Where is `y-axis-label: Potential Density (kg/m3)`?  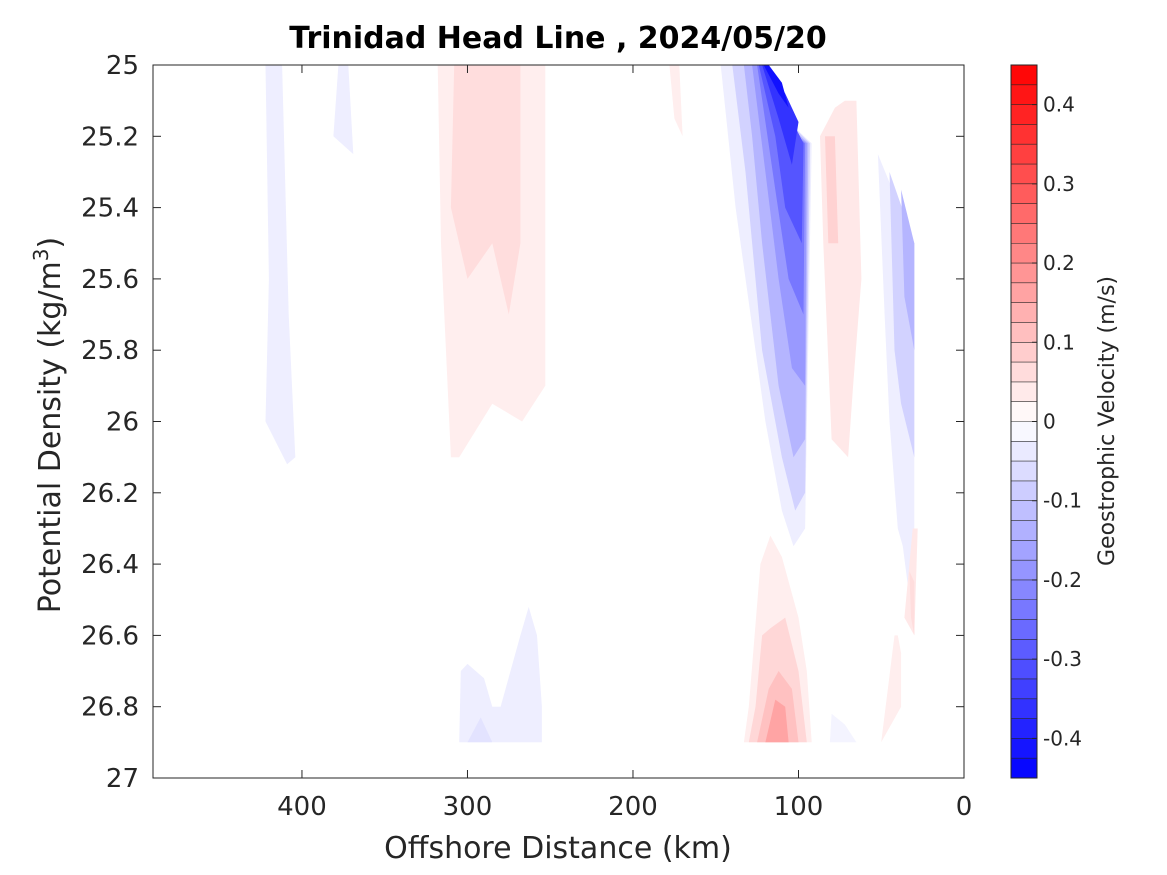
y-axis-label: Potential Density (kg/m3) is located at coordinates (48, 425).